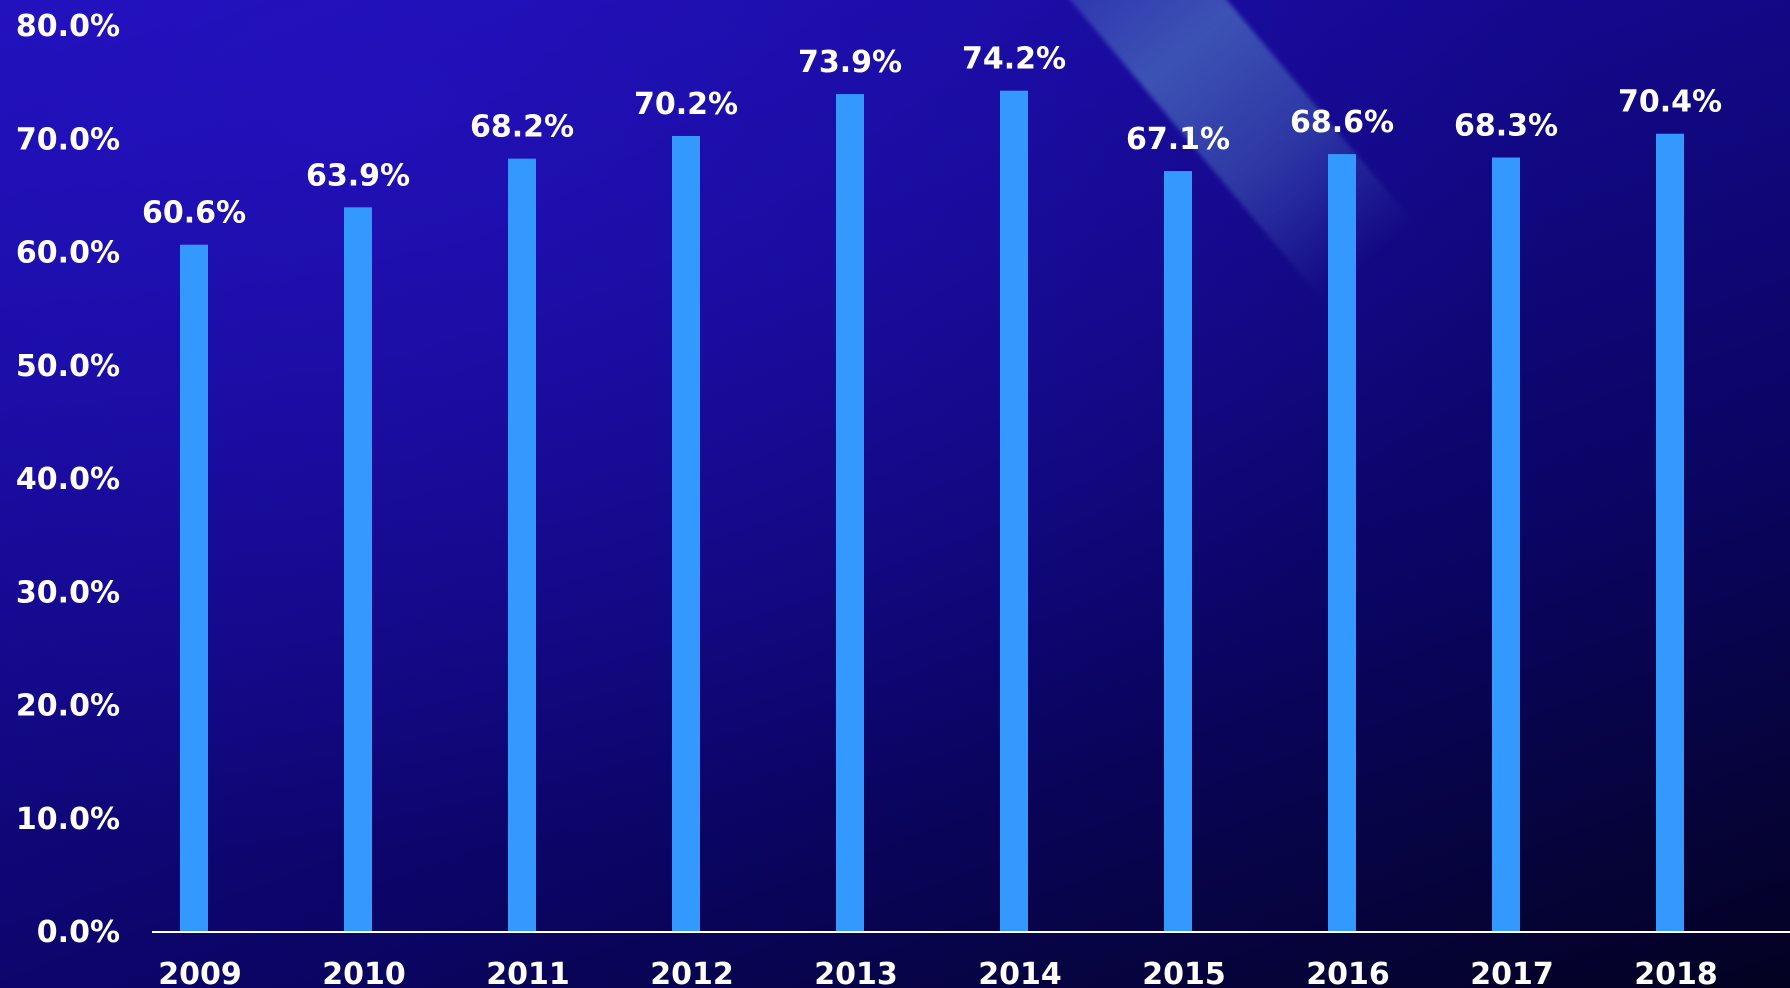  What do you see at coordinates (1676, 972) in the screenshot?
I see `x-tick-label: 2018` at bounding box center [1676, 972].